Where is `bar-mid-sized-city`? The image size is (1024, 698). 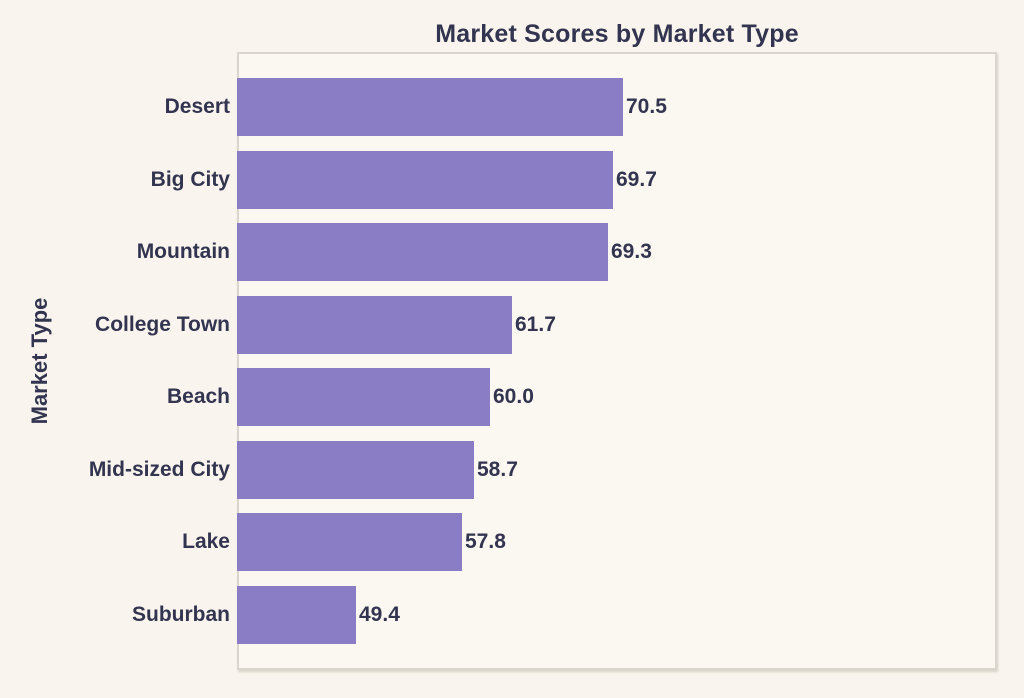
bar-mid-sized-city is located at coordinates (355, 469).